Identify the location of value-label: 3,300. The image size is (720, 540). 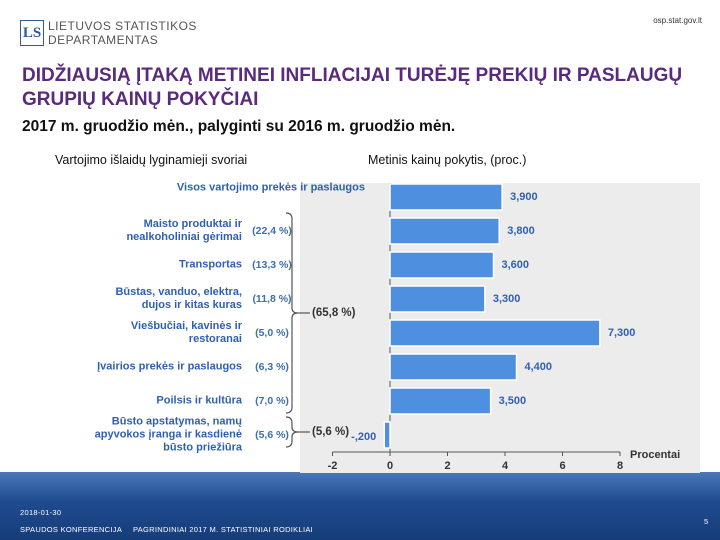
(507, 299).